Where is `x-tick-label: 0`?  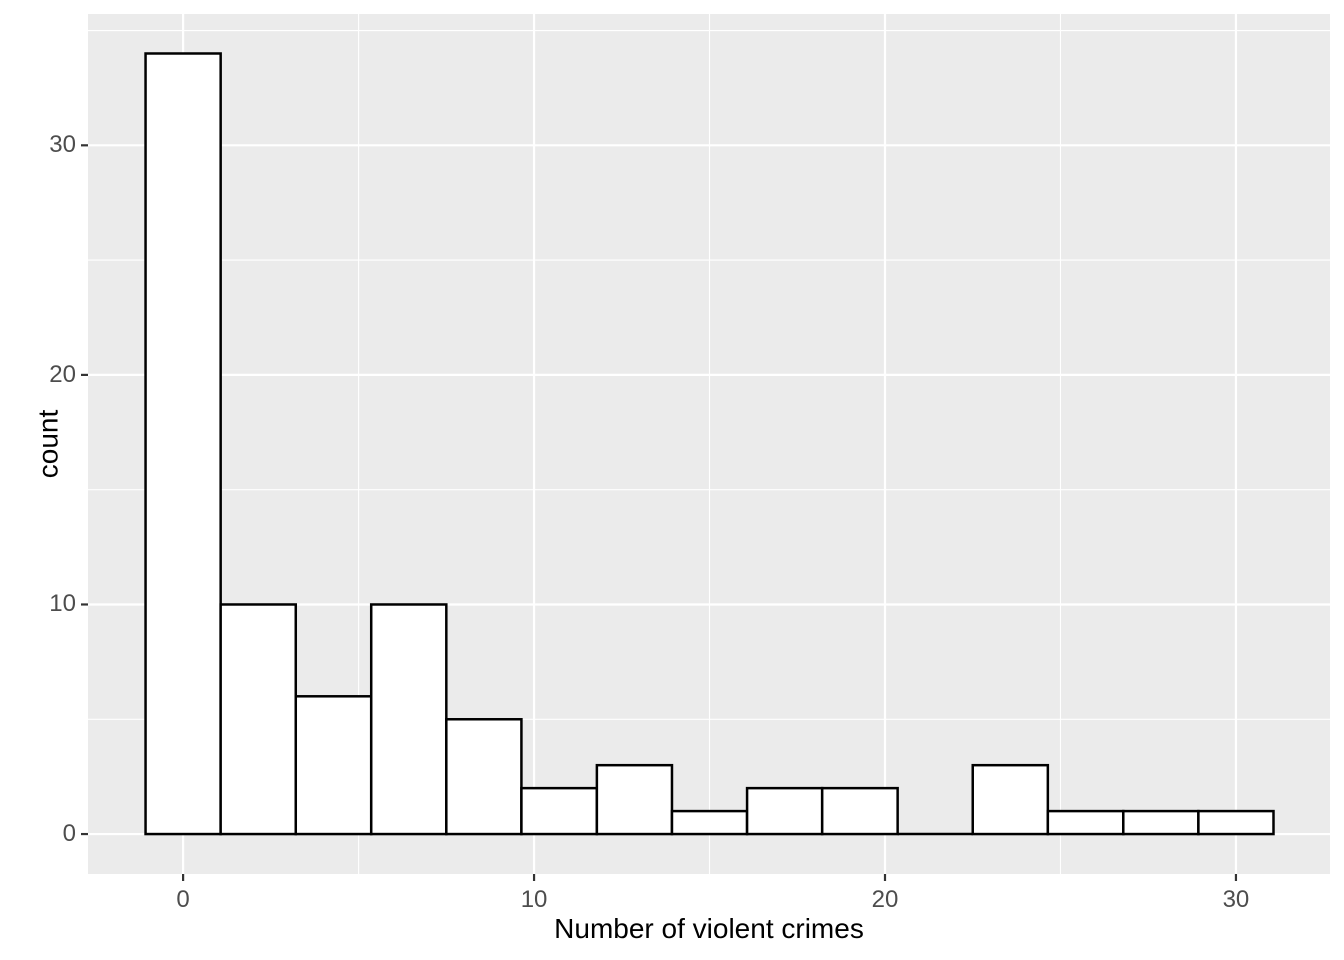 x-tick-label: 0 is located at coordinates (183, 899).